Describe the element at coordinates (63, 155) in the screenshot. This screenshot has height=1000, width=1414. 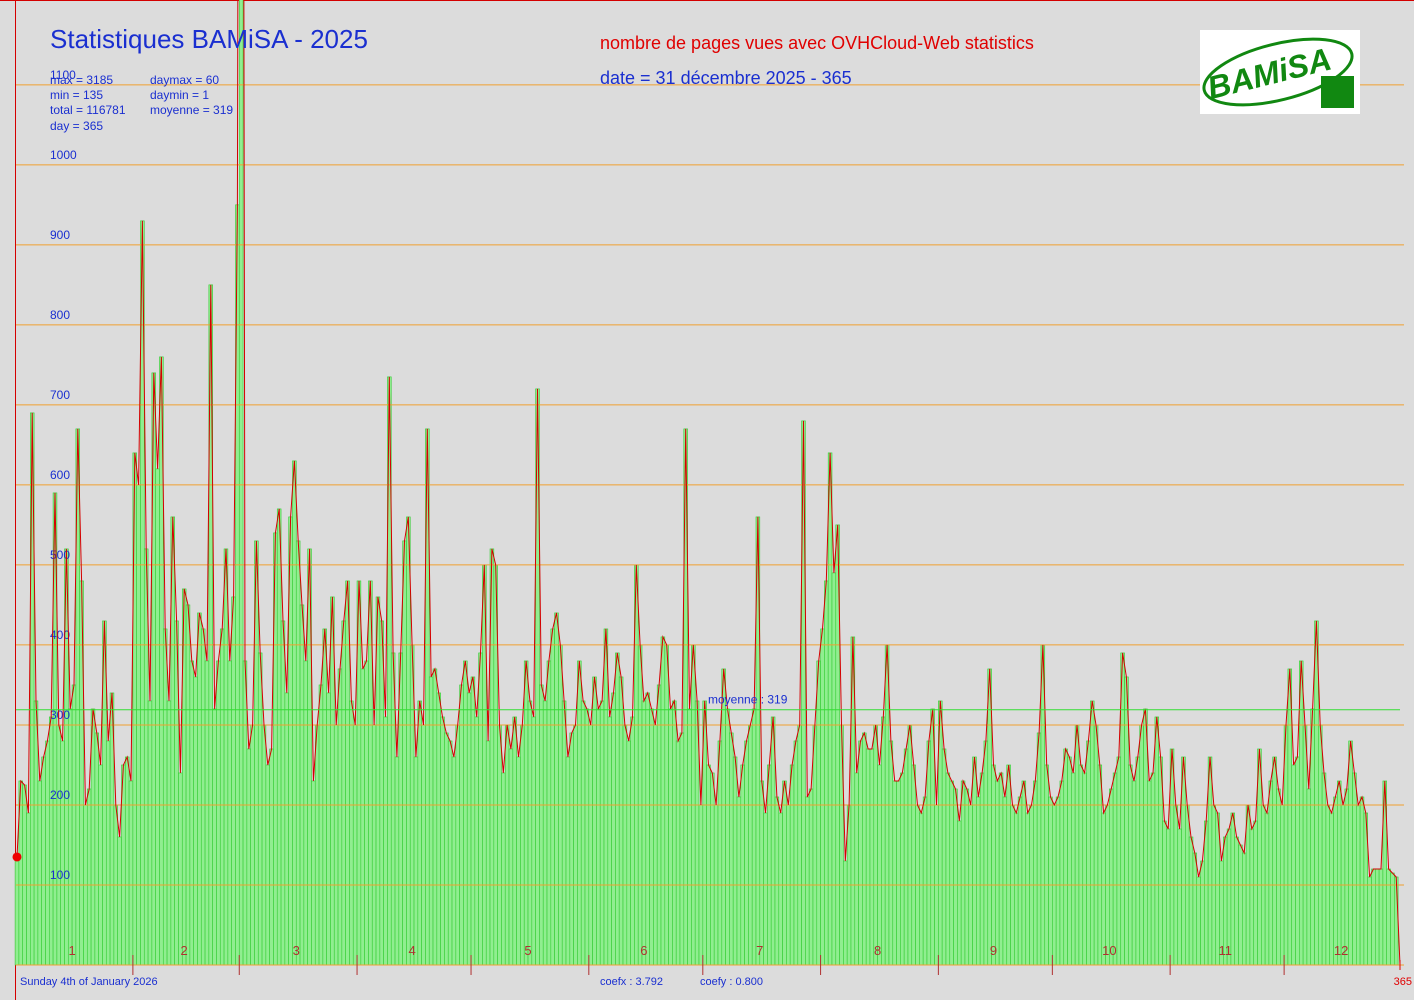
I see `y-tick-label: 1000` at that location.